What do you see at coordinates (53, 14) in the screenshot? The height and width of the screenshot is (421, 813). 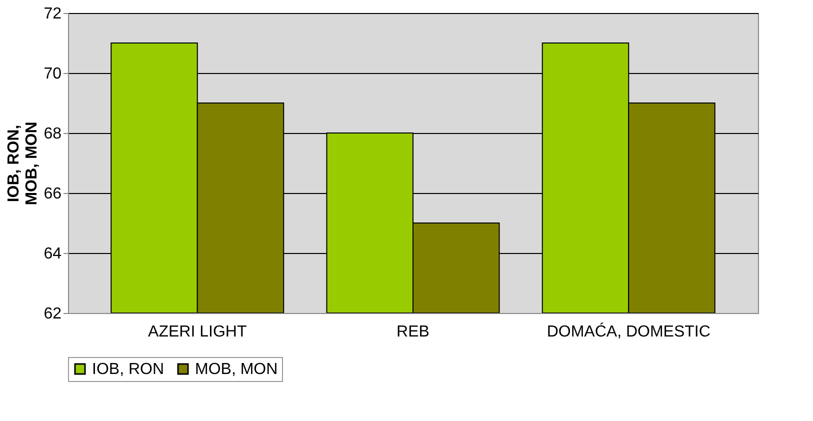 I see `y-tick-label: 72` at bounding box center [53, 14].